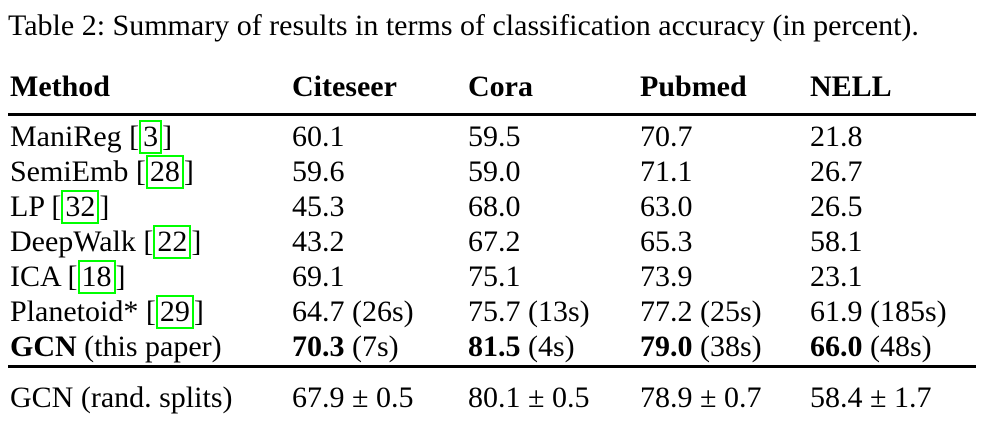 The image size is (984, 423). What do you see at coordinates (836, 136) in the screenshot?
I see `nell-value: 21.8` at bounding box center [836, 136].